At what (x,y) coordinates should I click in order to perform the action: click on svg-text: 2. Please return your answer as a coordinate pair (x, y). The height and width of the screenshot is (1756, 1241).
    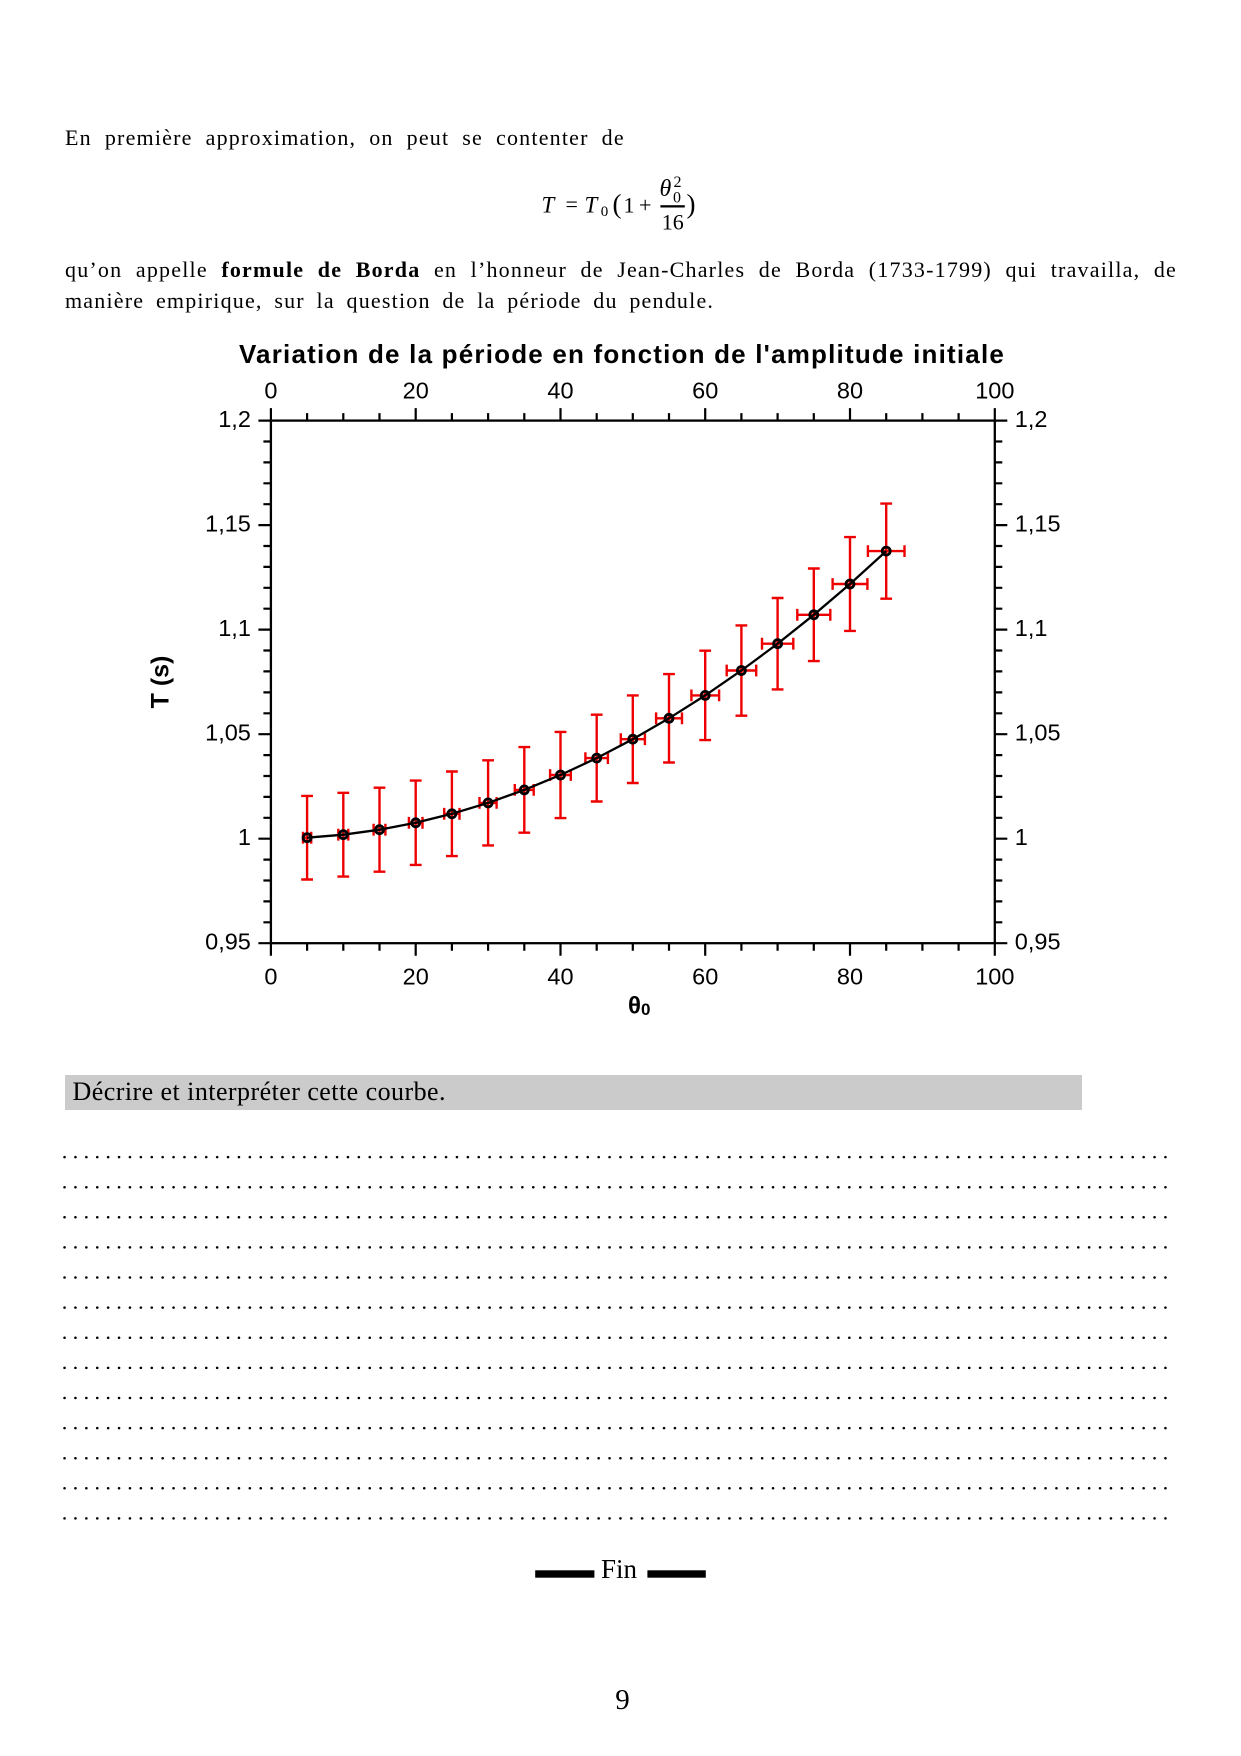
    Looking at the image, I should click on (678, 182).